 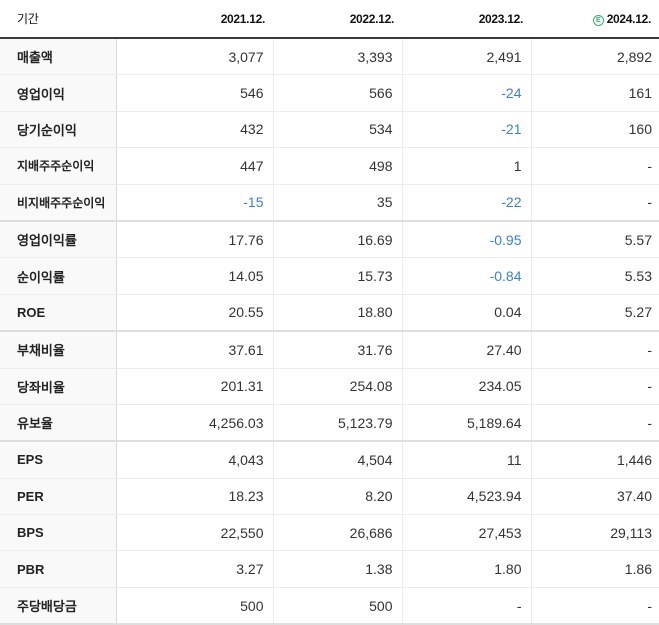 I want to click on row-label: 비지배주주순이익, so click(x=58, y=203).